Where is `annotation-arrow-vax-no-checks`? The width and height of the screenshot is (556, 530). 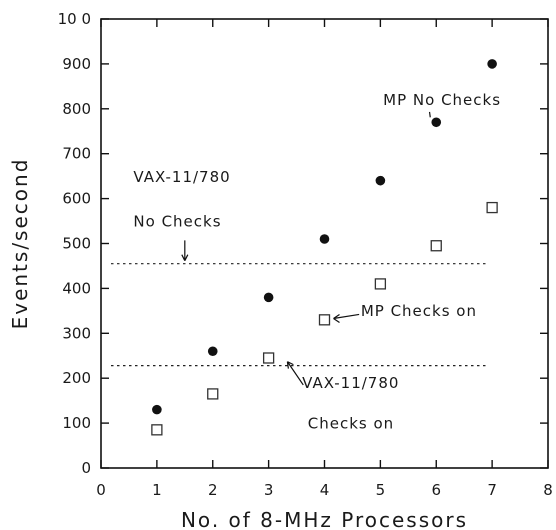 annotation-arrow-vax-no-checks is located at coordinates (185, 250).